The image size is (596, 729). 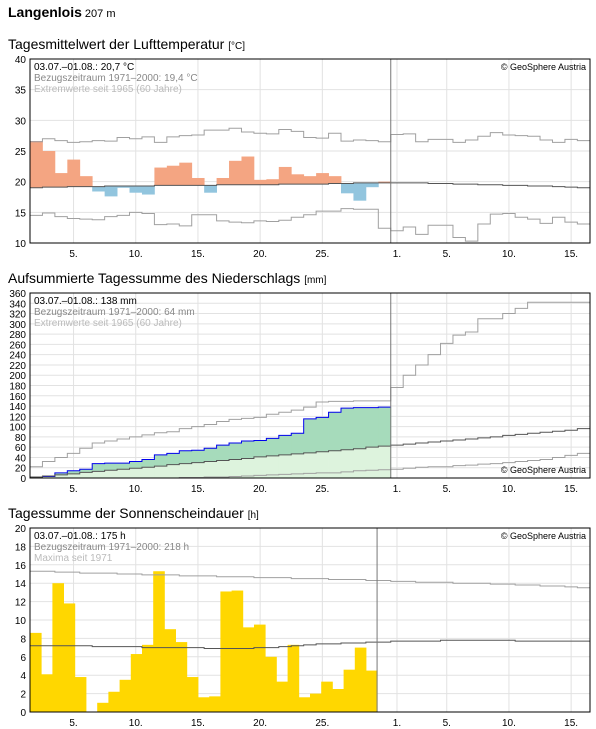 I want to click on sun-ytick: 4, so click(x=23, y=676).